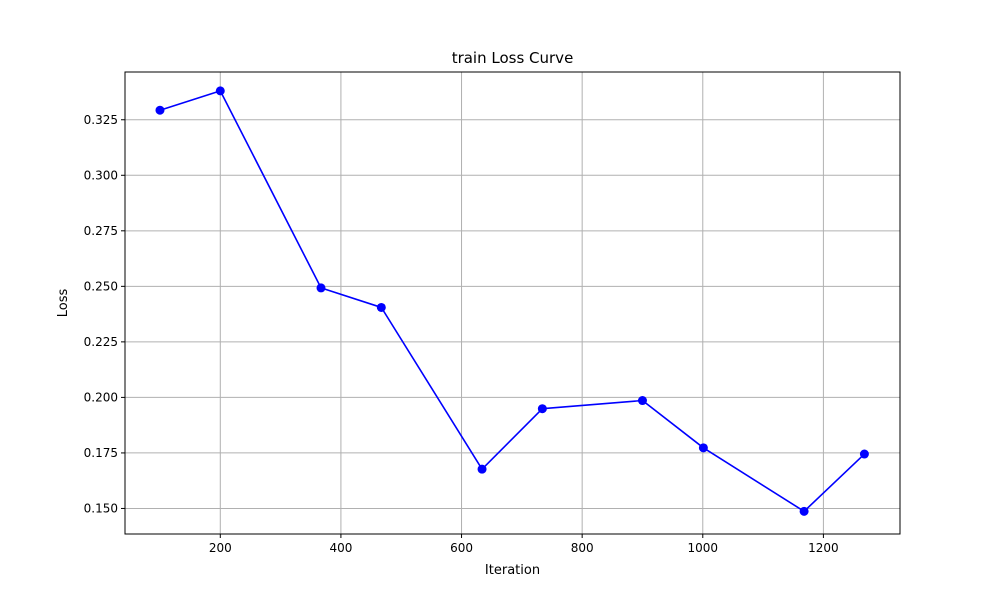 The width and height of the screenshot is (1000, 600). What do you see at coordinates (703, 548) in the screenshot?
I see `x-tick-label: 1000` at bounding box center [703, 548].